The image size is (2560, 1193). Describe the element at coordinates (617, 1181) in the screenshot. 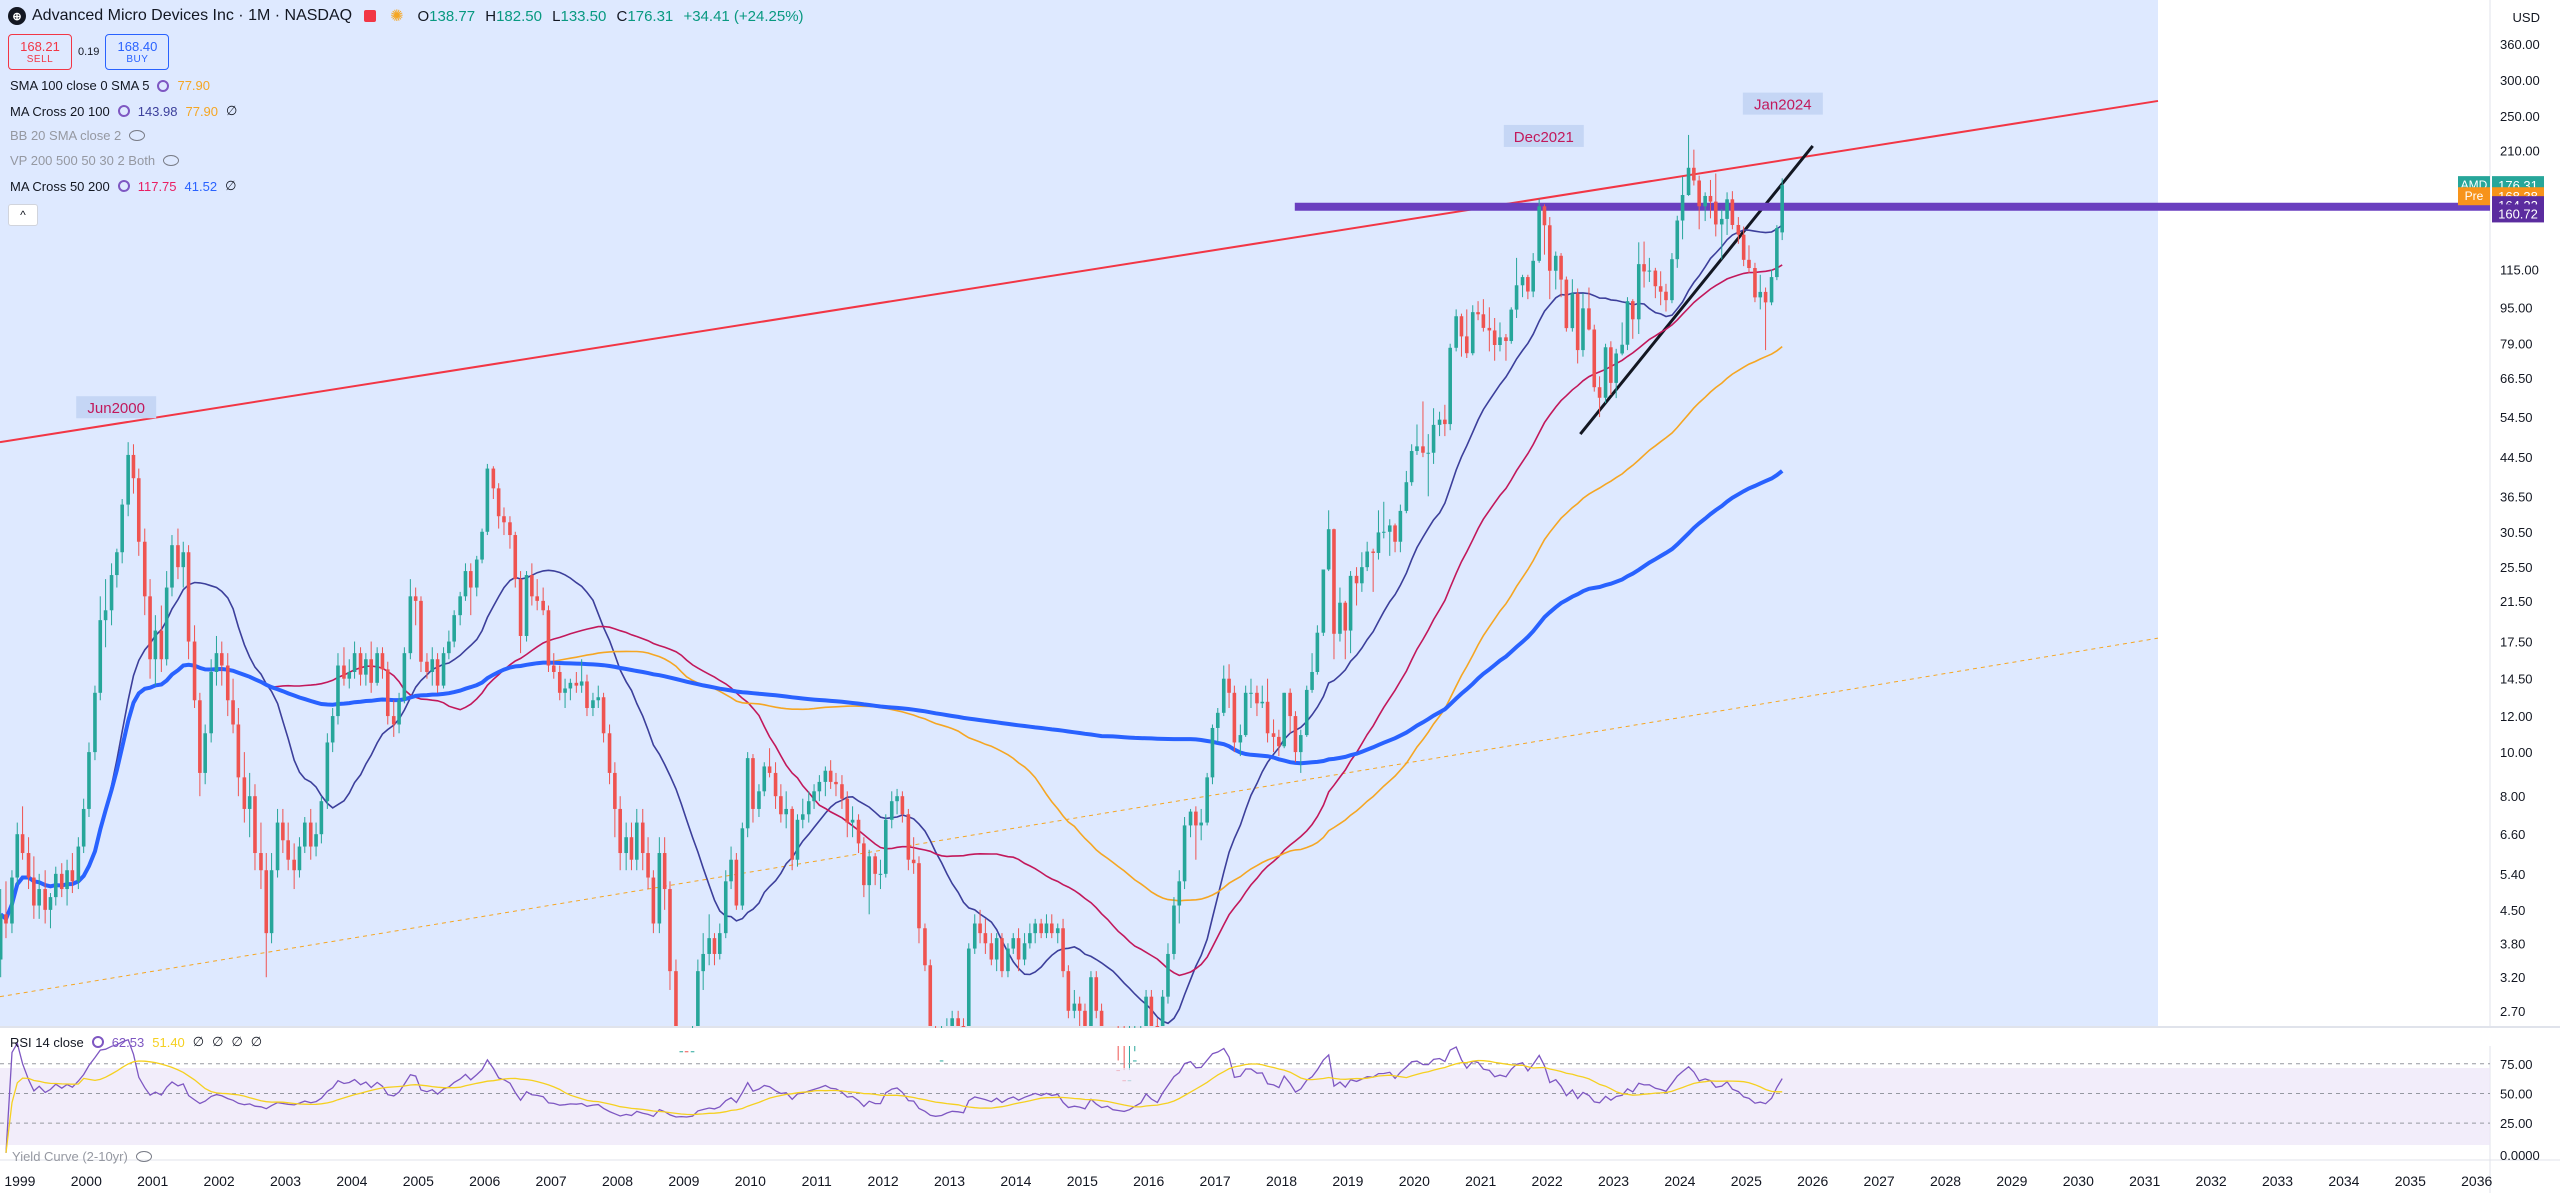

I see `time-tick-label: 2008` at that location.